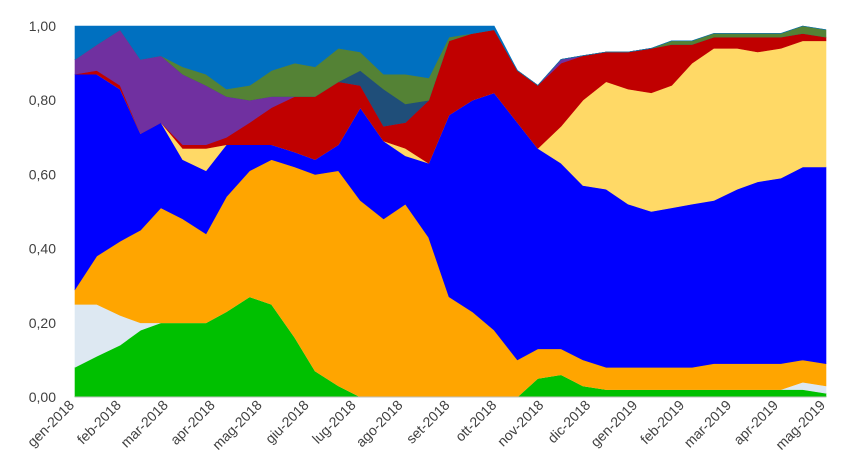  I want to click on x-tick-label: mag-2019, so click(800, 425).